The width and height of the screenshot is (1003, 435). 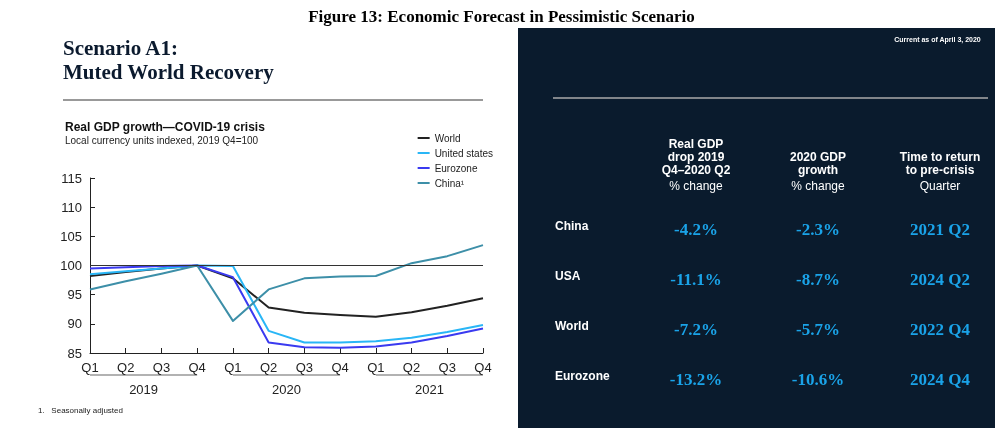 What do you see at coordinates (940, 229) in the screenshot?
I see `text: 2021 Q2` at bounding box center [940, 229].